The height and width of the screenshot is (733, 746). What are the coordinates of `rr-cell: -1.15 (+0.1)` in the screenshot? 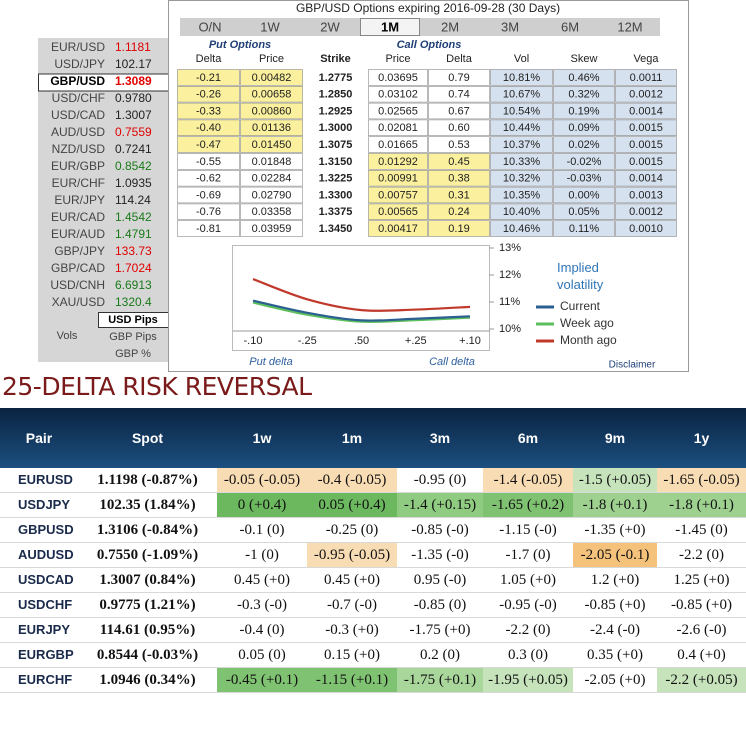 It's located at (352, 680).